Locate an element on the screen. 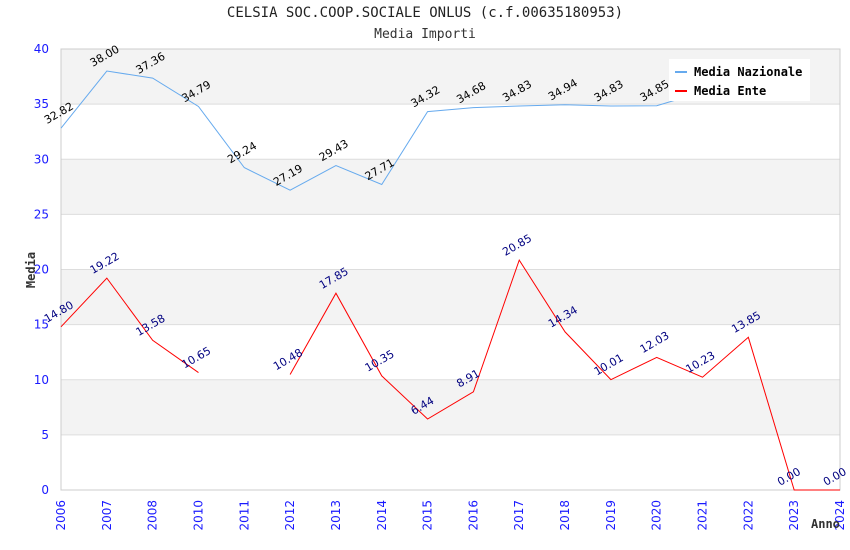 This screenshot has width=850, height=550. x-tick-label: 2007 is located at coordinates (107, 515).